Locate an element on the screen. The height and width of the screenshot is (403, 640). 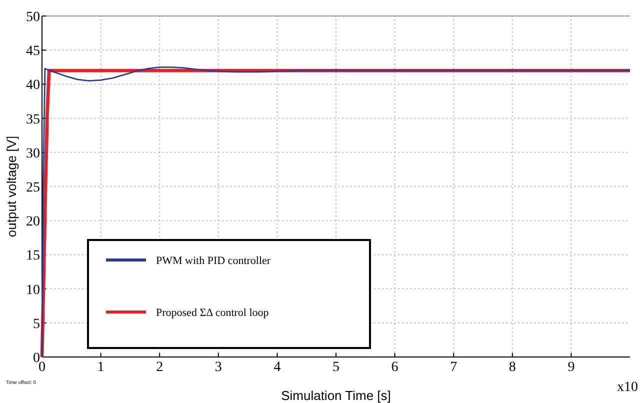
x-tick-label: 2 is located at coordinates (160, 367).